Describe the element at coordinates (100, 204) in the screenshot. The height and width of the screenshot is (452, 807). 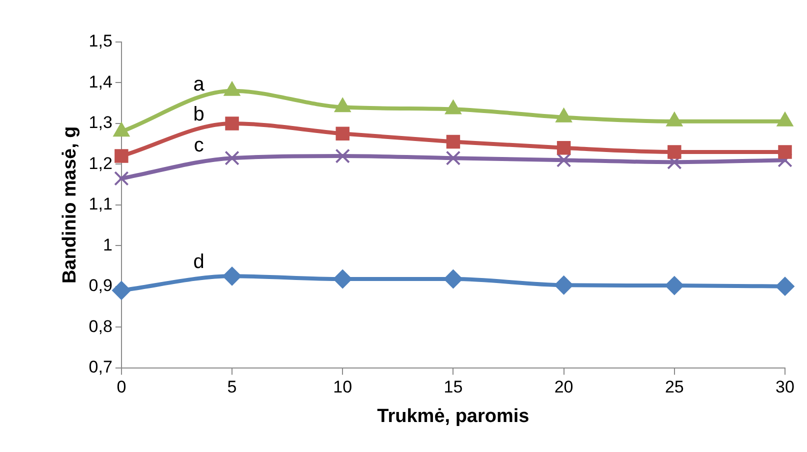
I see `y-tick-label: 1,1` at that location.